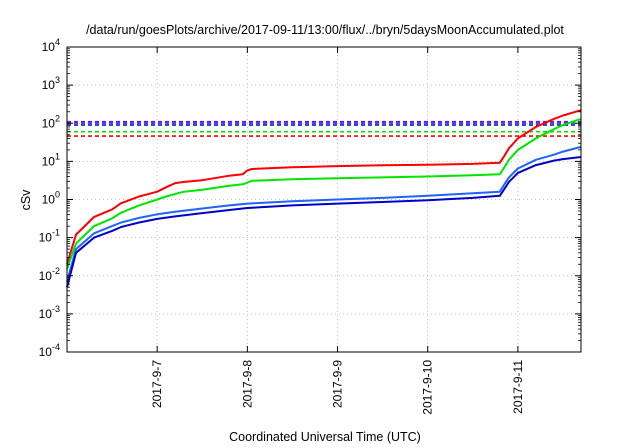 The height and width of the screenshot is (448, 640). Describe the element at coordinates (428, 387) in the screenshot. I see `x-tick-label: 2017-9-10` at that location.